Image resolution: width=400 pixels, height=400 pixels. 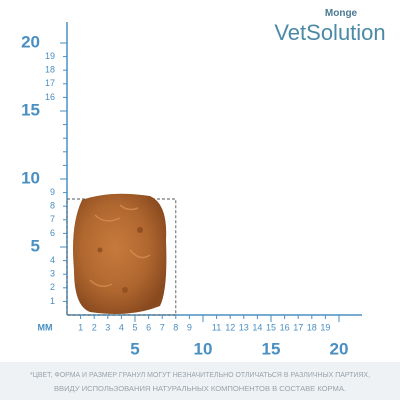 I want to click on x-label: 16, so click(x=285, y=327).